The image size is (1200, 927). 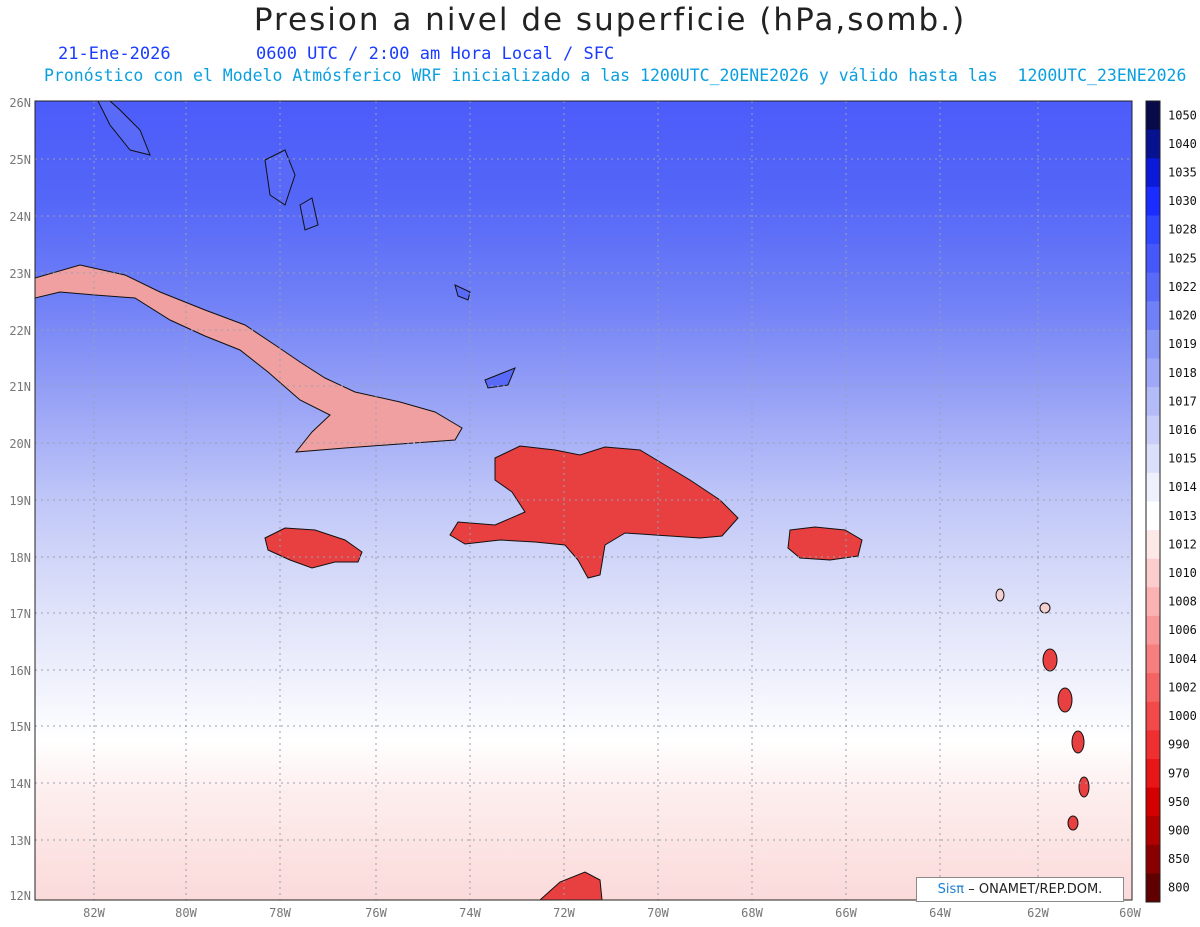 What do you see at coordinates (1182, 687) in the screenshot?
I see `colorbar-label: 1002` at bounding box center [1182, 687].